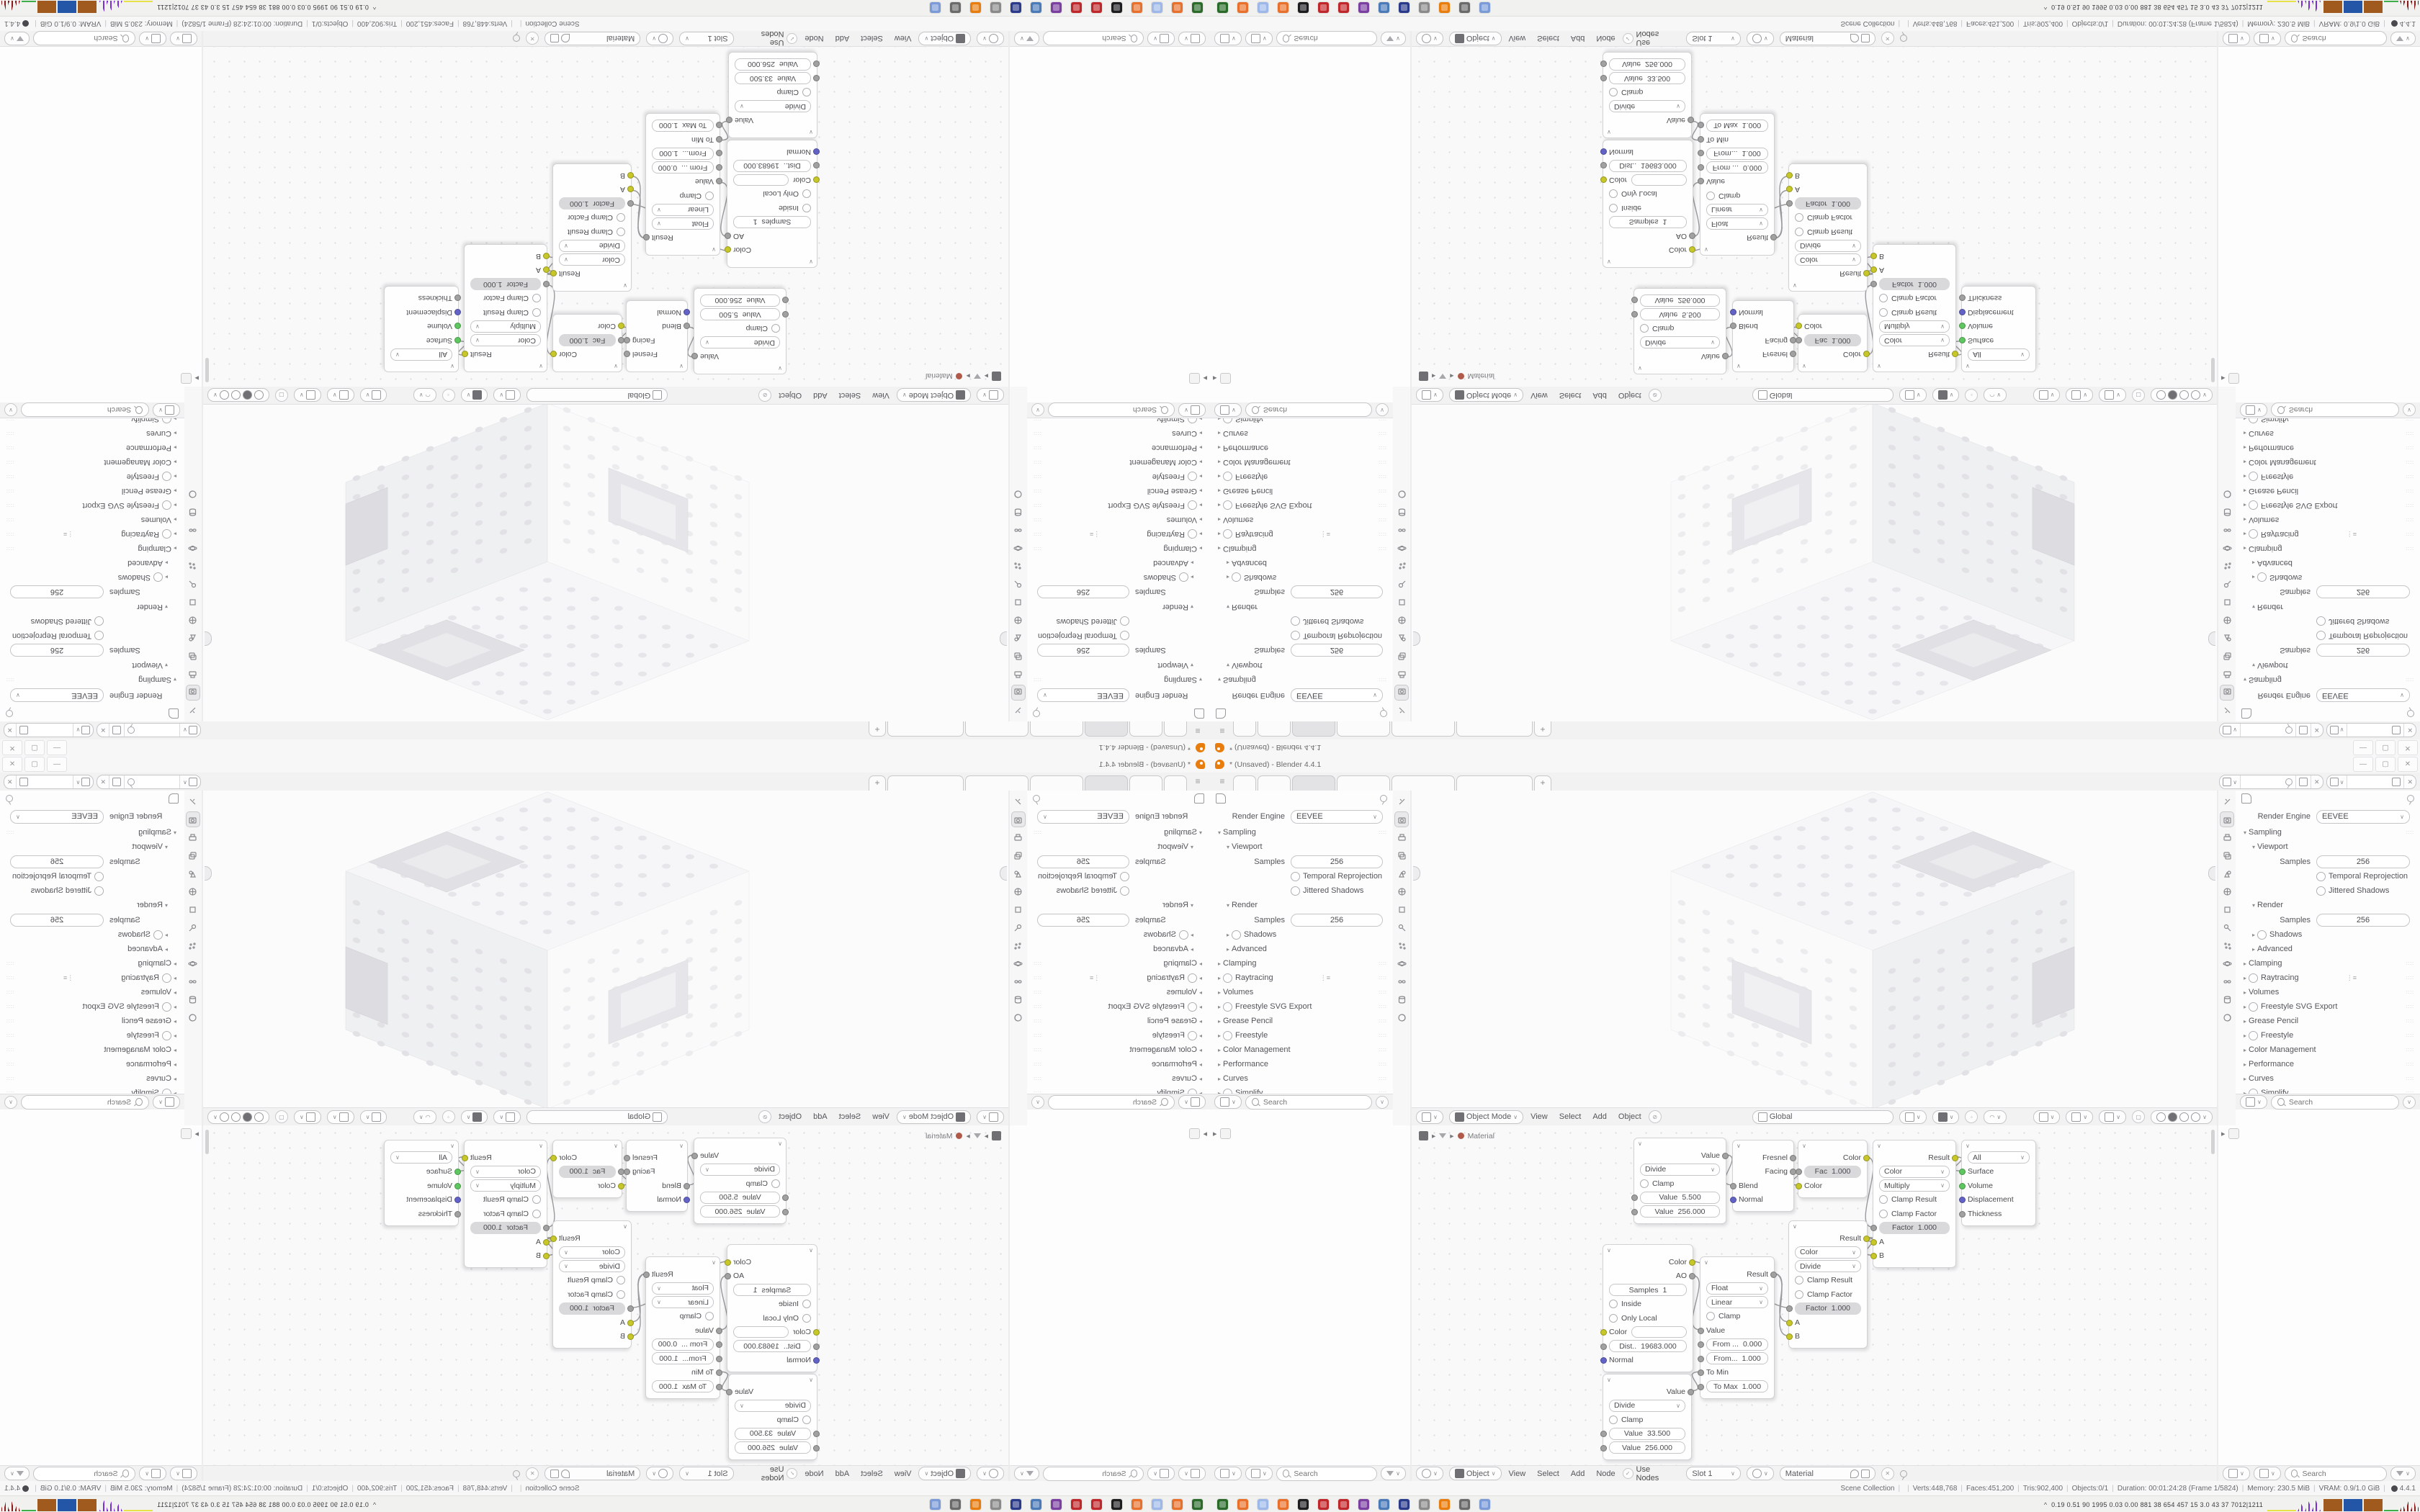 This screenshot has height=1512, width=2420. What do you see at coordinates (1736, 1345) in the screenshot?
I see `node-row-from-: From ... 0.000` at bounding box center [1736, 1345].